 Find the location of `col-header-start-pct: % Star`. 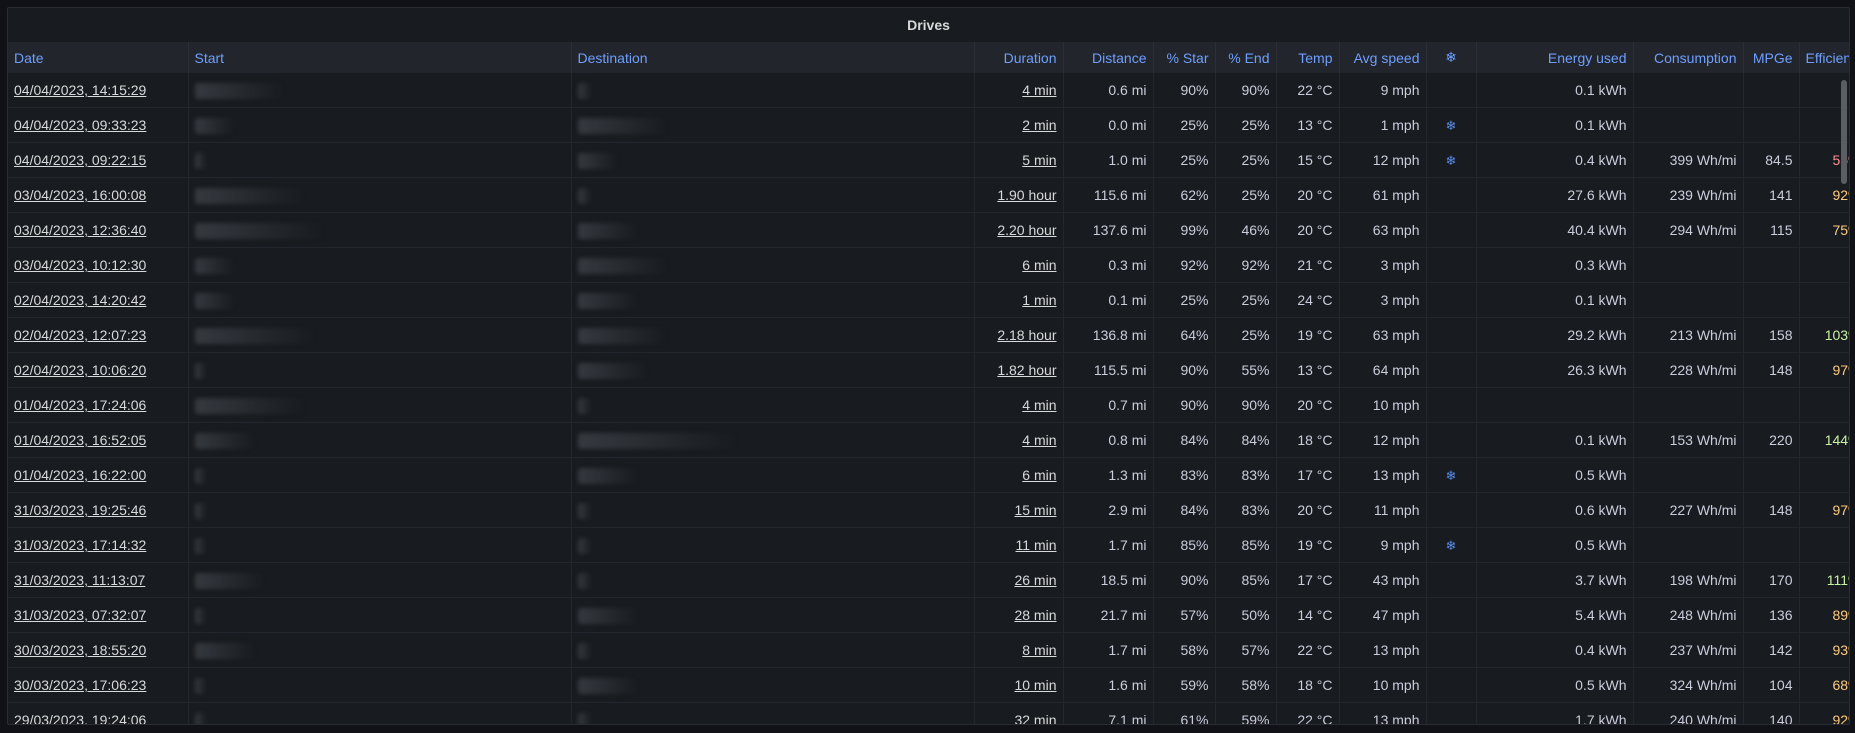

col-header-start-pct: % Star is located at coordinates (1184, 57).